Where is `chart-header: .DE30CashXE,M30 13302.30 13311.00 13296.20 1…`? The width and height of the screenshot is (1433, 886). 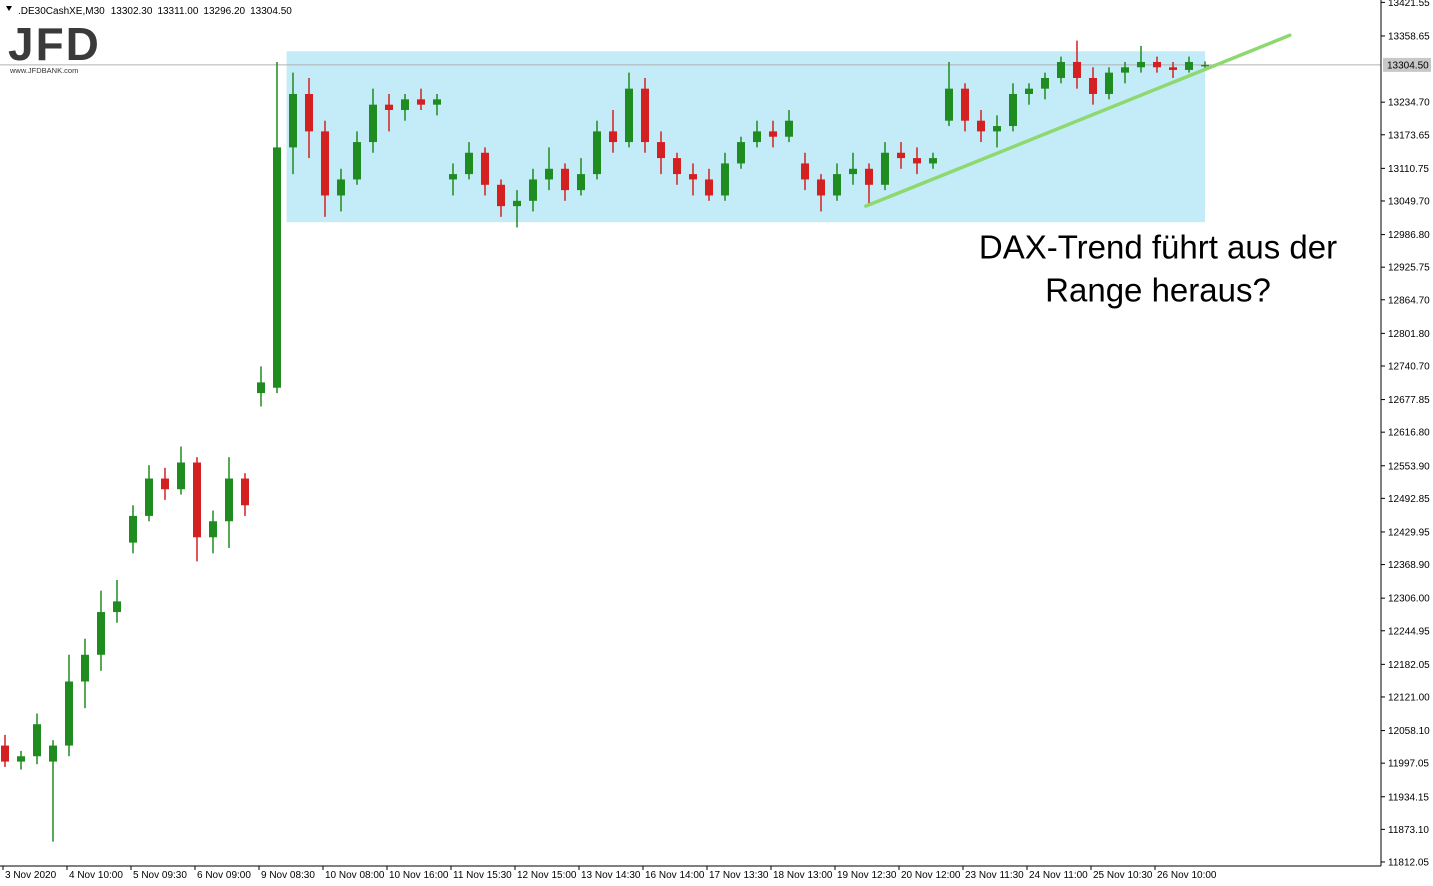 chart-header: .DE30CashXE,M30 13302.30 13311.00 13296.20 1… is located at coordinates (155, 11).